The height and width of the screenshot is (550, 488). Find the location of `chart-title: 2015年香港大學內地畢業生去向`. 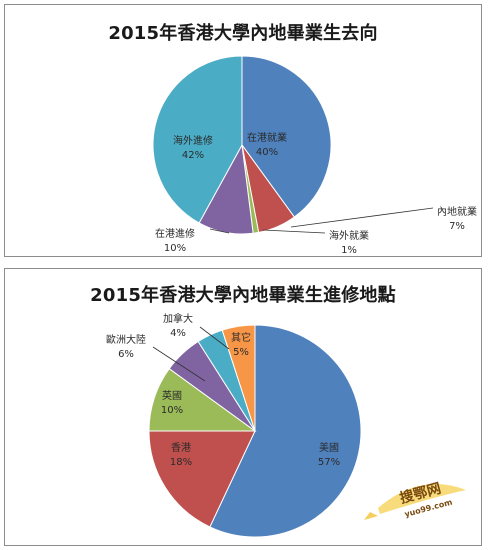

chart-title: 2015年香港大學內地畢業生去向 is located at coordinates (243, 33).